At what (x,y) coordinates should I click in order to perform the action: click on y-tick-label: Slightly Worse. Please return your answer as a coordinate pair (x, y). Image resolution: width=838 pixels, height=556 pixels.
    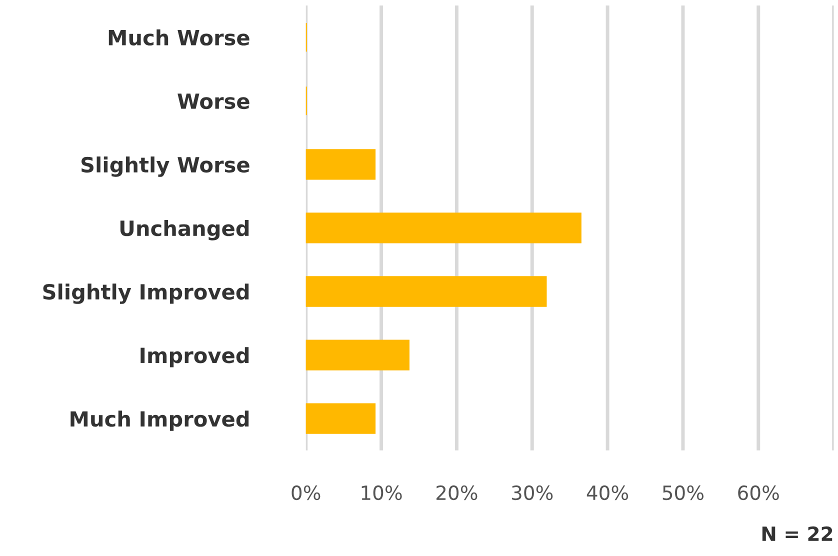
    Looking at the image, I should click on (166, 166).